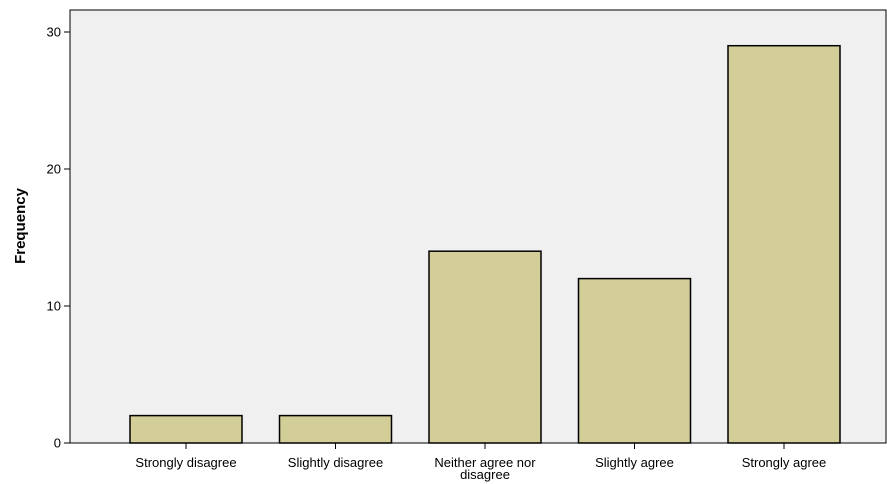  Describe the element at coordinates (784, 462) in the screenshot. I see `x-tick-label-4: Strongly agree` at that location.